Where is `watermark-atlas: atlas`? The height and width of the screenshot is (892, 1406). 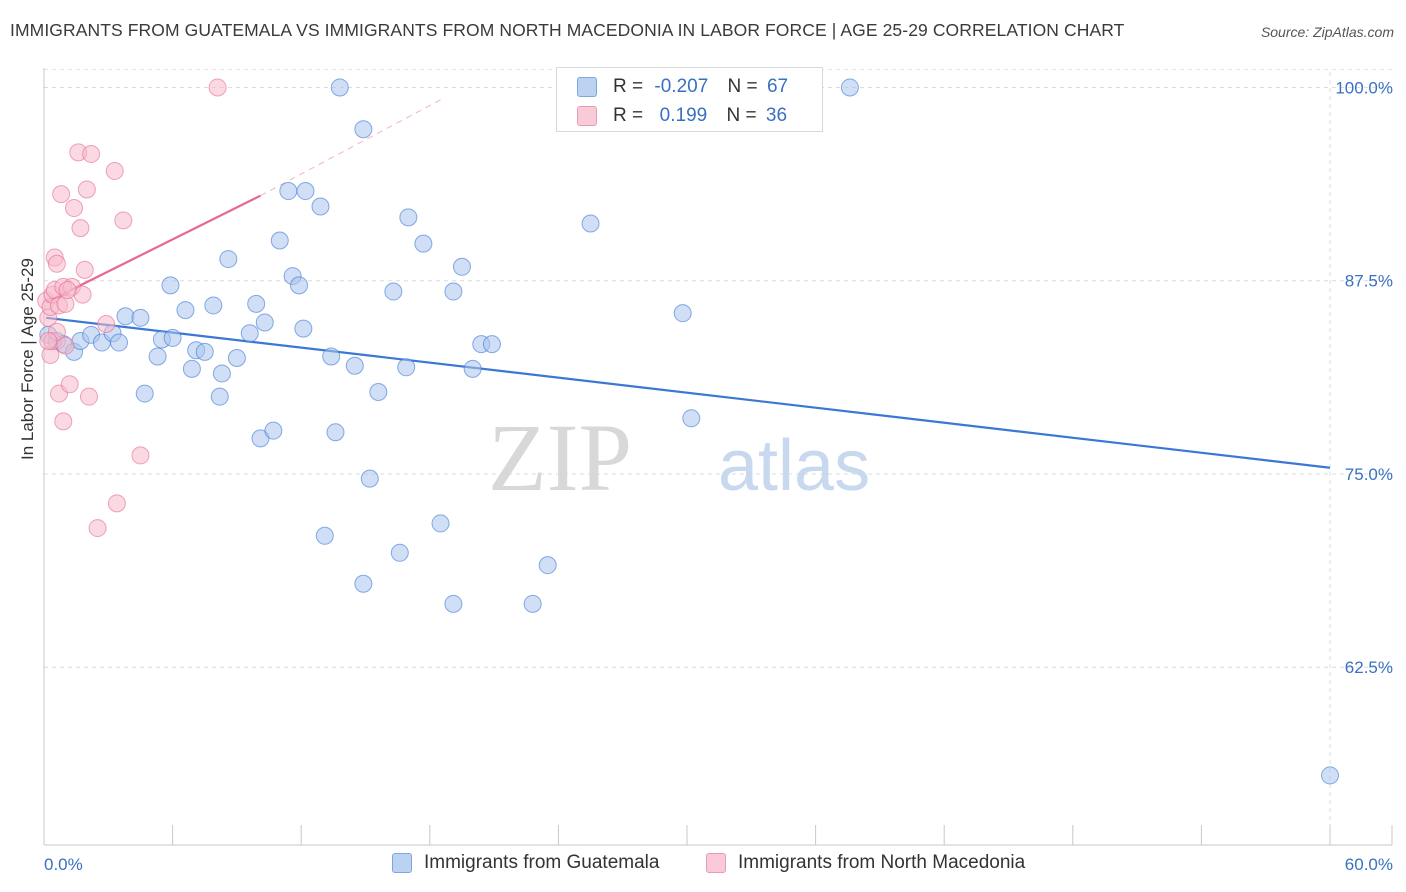 watermark-atlas: atlas is located at coordinates (794, 466).